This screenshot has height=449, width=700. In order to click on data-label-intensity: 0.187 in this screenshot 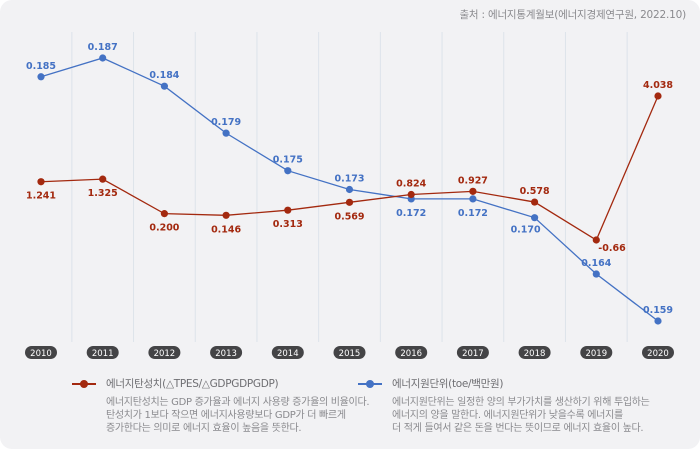, I will do `click(103, 47)`.